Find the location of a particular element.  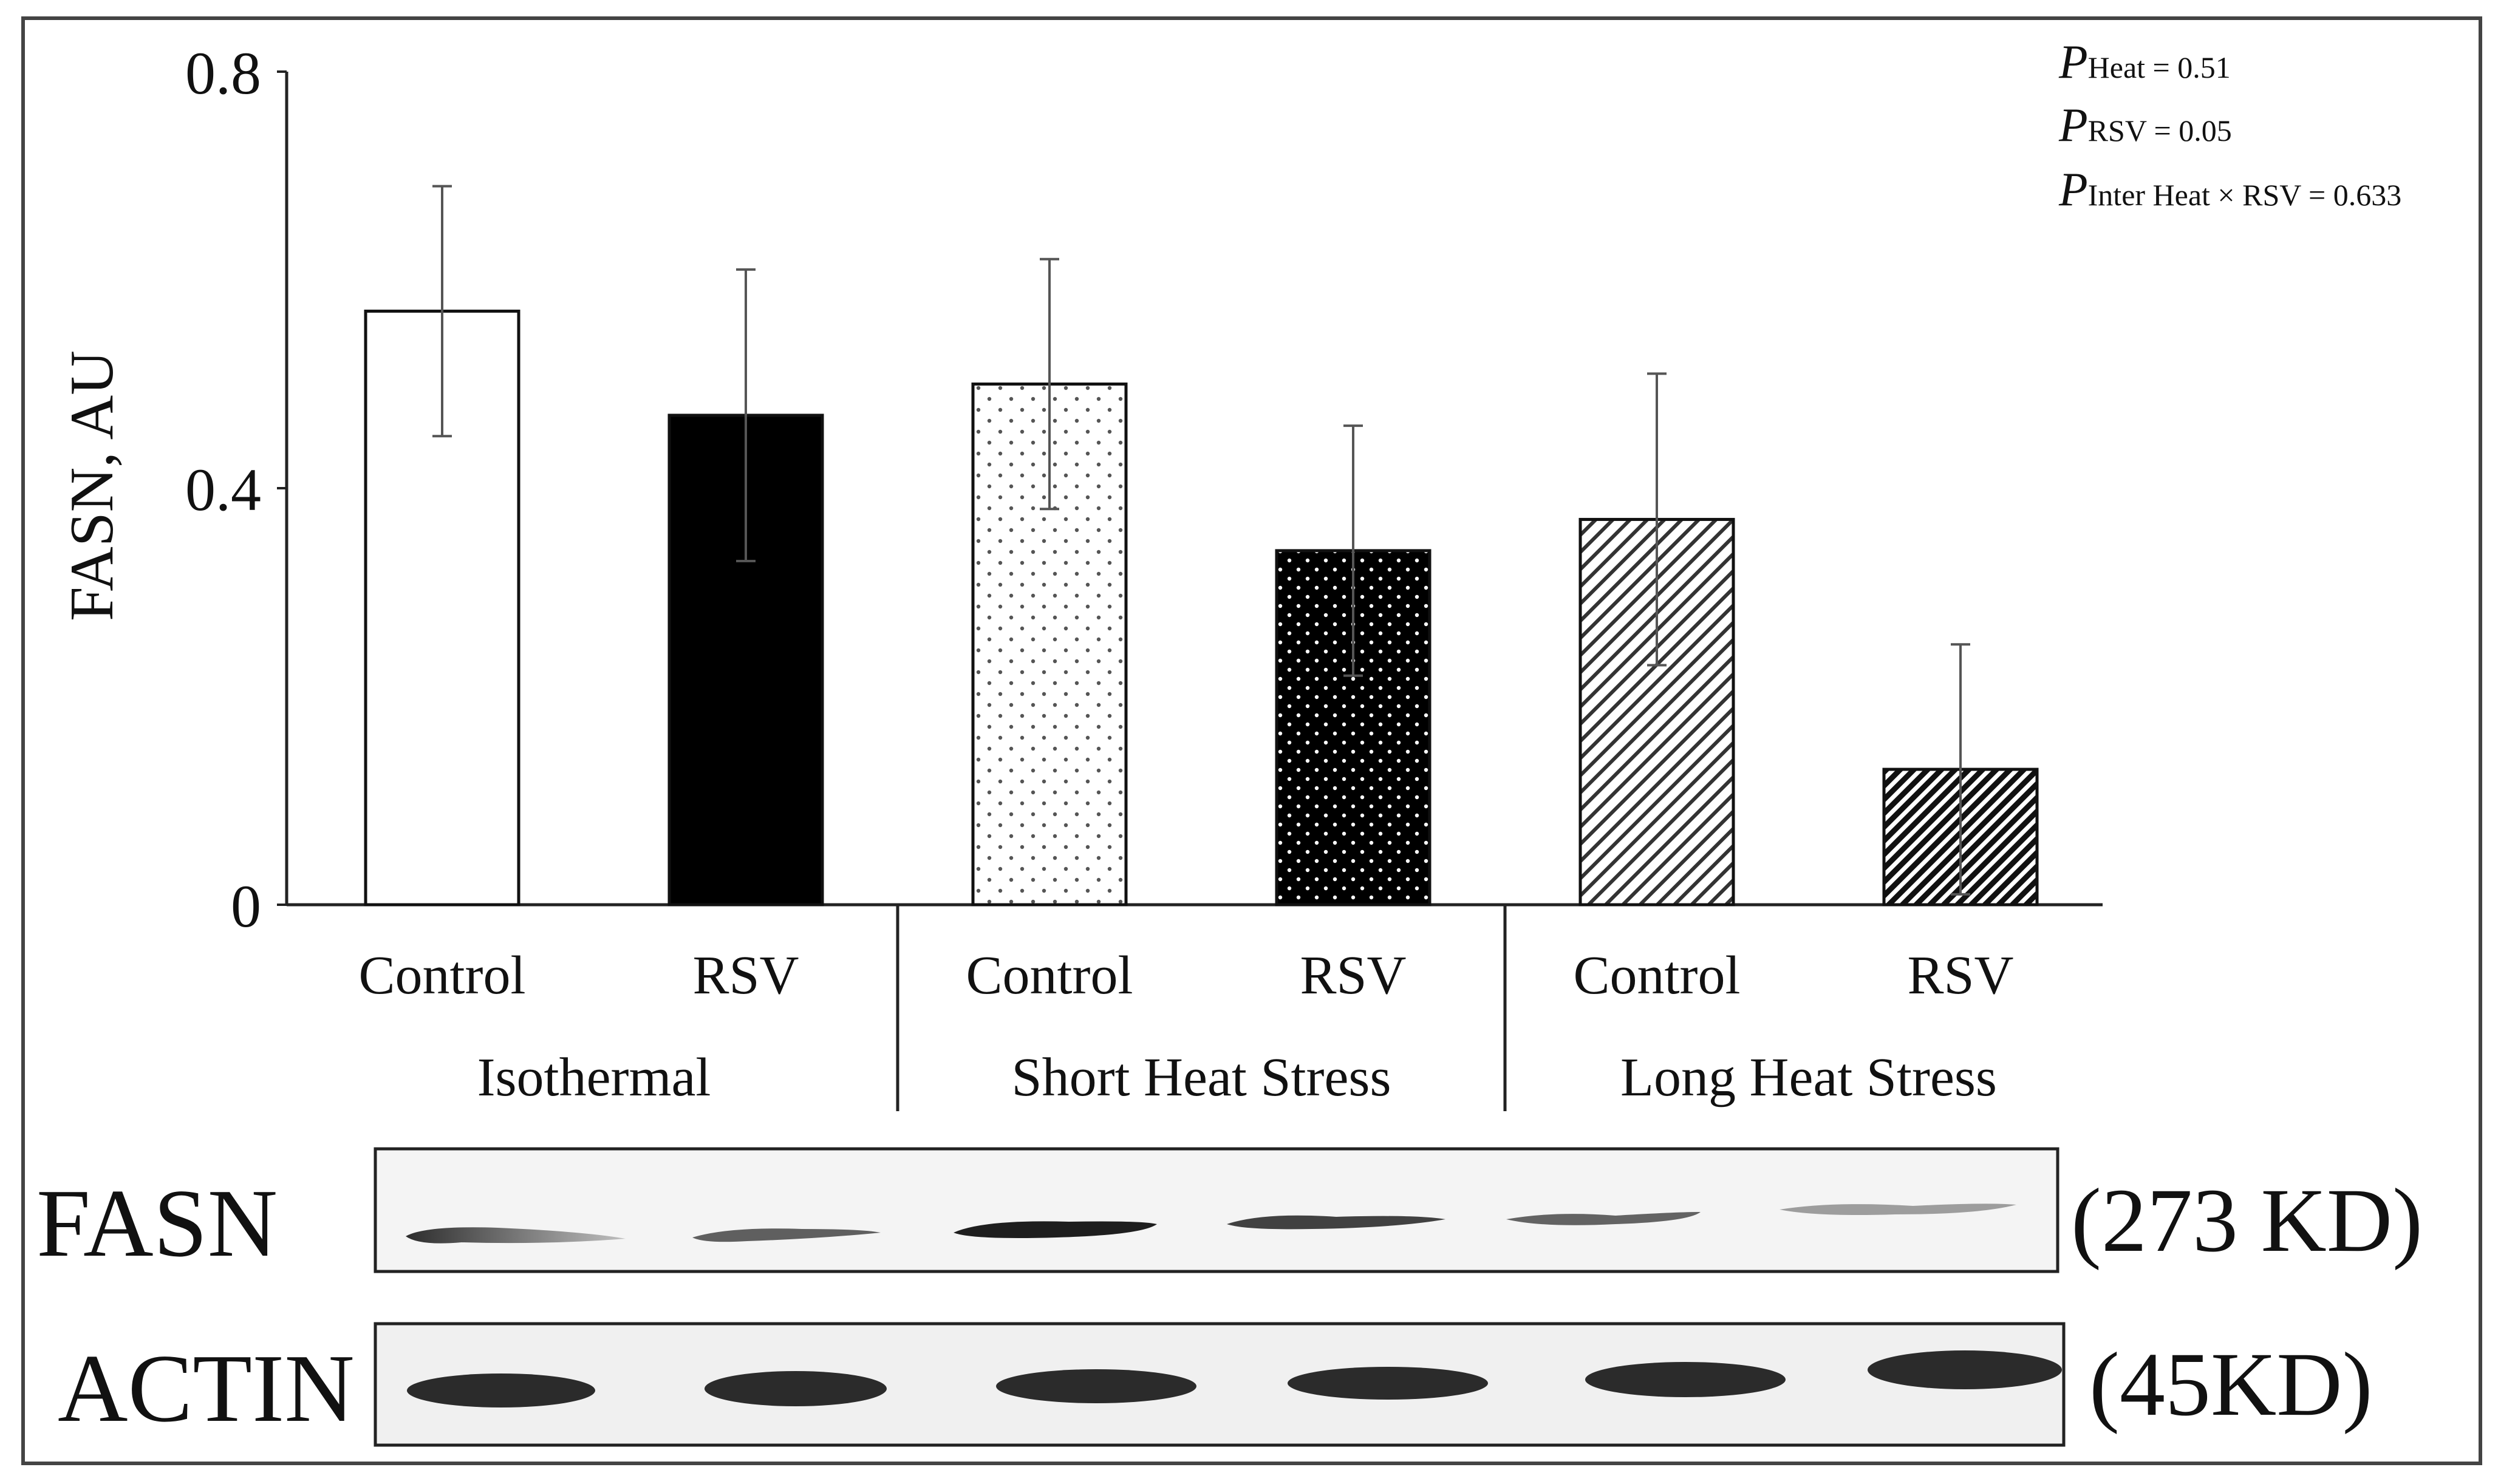

y-tick-label: 0 is located at coordinates (246, 906).